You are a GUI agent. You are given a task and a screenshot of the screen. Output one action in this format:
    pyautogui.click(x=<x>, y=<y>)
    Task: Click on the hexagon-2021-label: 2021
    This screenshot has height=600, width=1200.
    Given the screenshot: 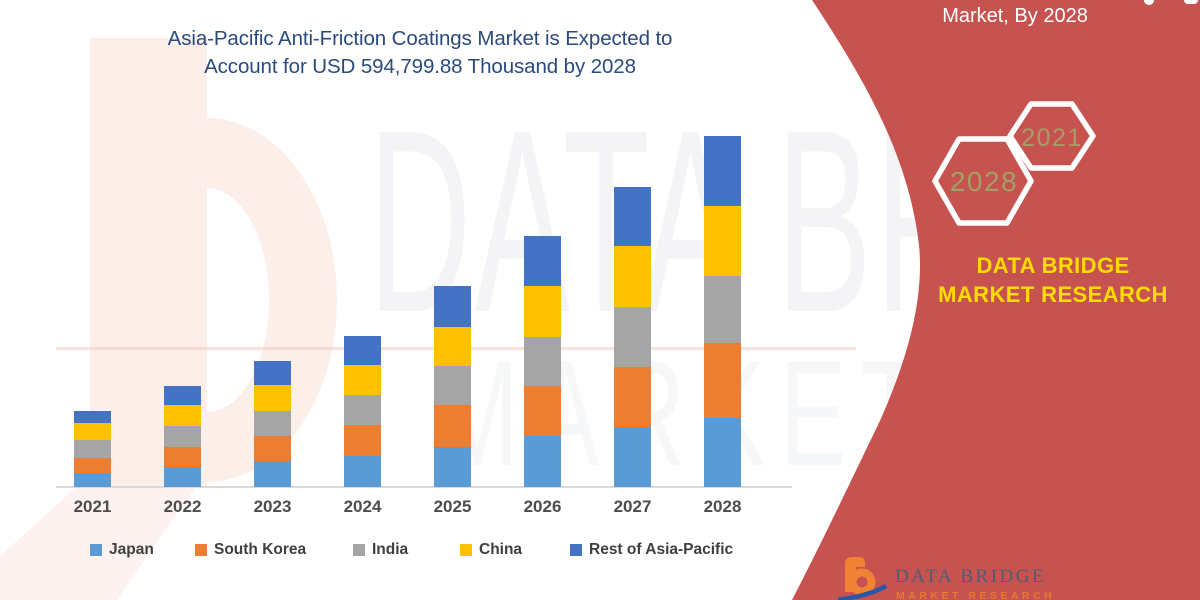 What is the action you would take?
    pyautogui.click(x=1052, y=138)
    